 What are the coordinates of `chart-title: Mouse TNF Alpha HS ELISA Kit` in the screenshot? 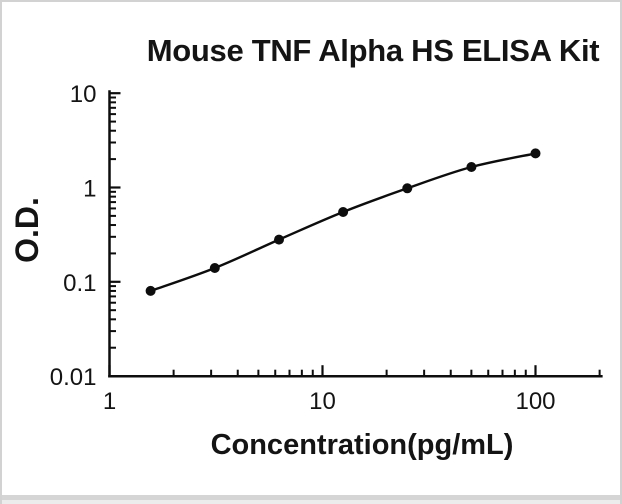 It's located at (373, 50).